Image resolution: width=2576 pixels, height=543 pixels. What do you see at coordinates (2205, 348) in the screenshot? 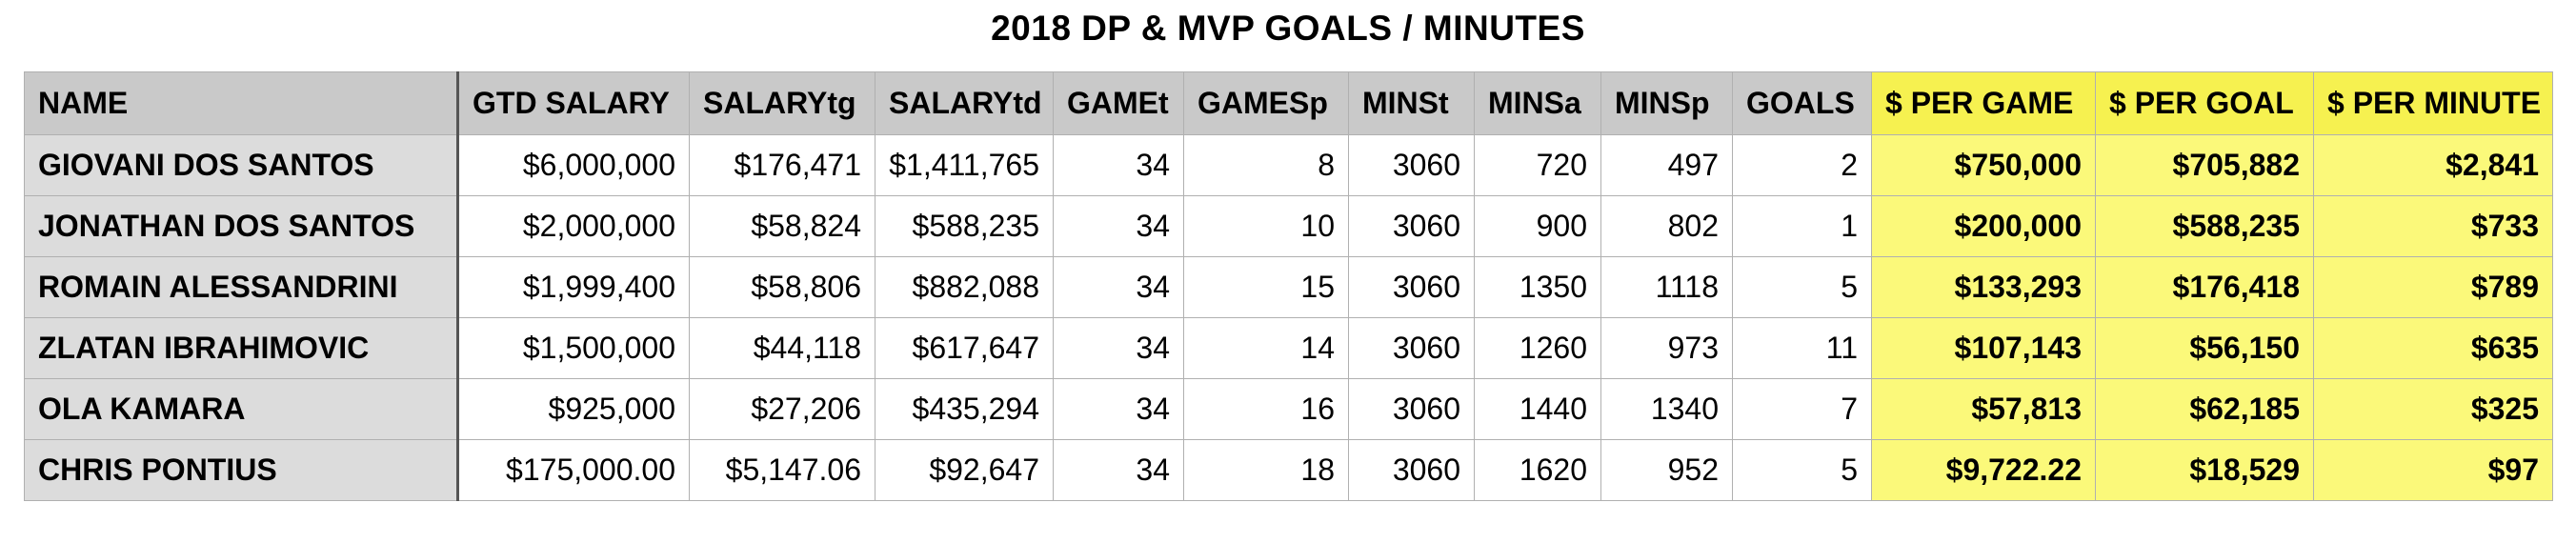
I see `table-cell: $56,150` at bounding box center [2205, 348].